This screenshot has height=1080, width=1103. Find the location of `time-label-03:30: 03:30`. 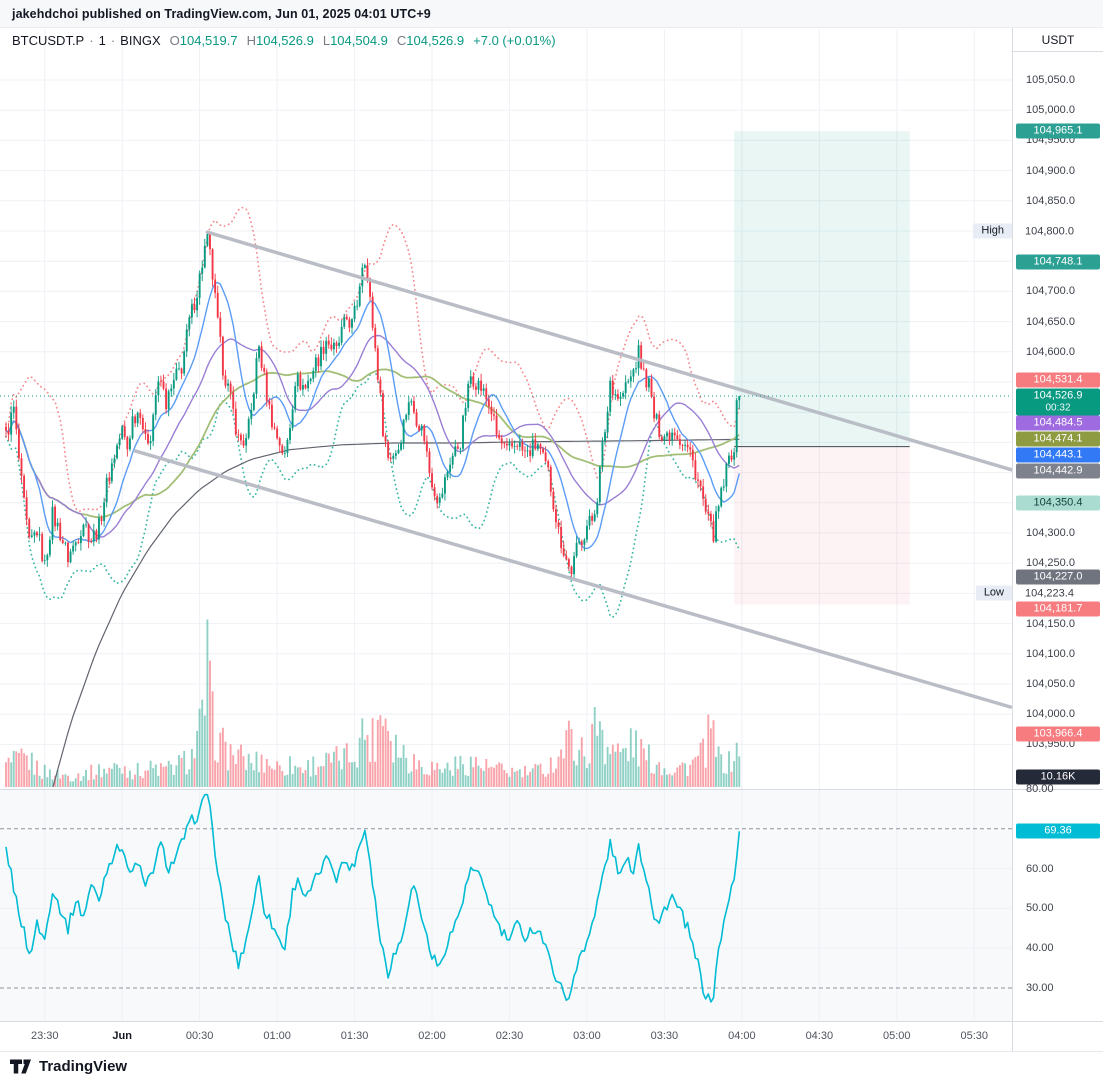

time-label-03:30: 03:30 is located at coordinates (664, 1036).